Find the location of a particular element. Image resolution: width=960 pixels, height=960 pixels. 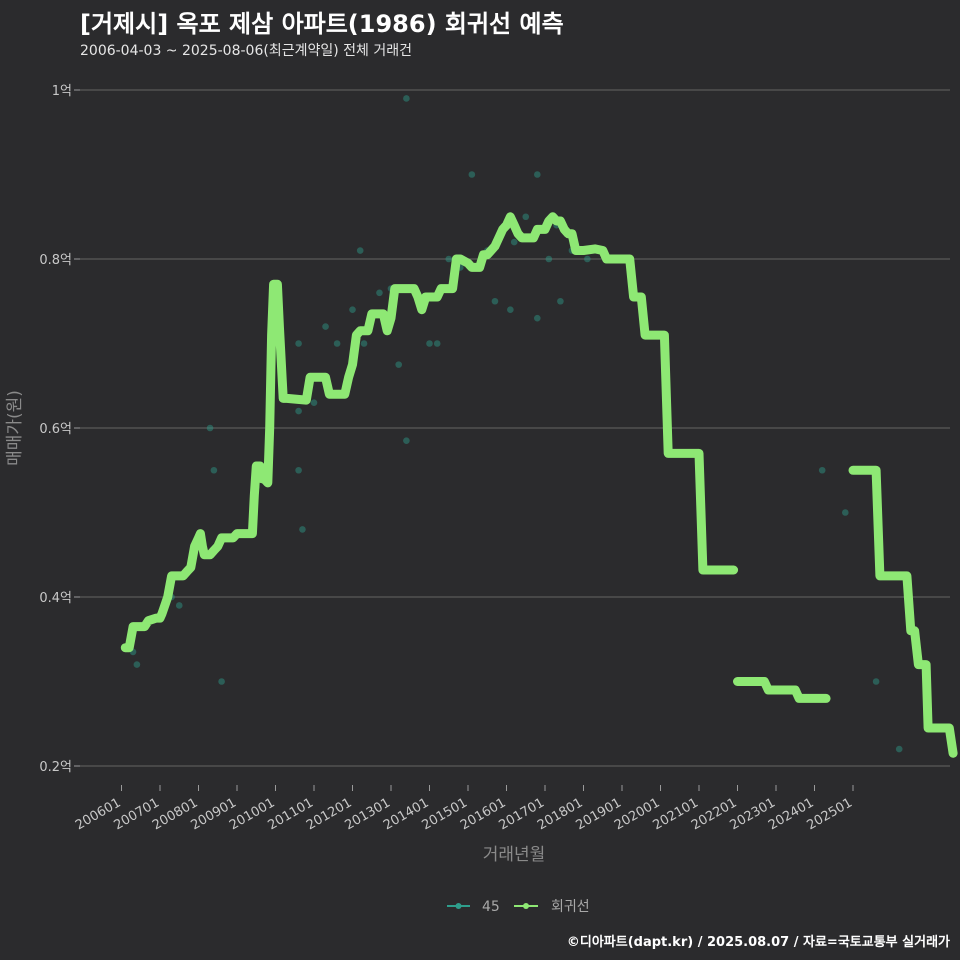

legend-item-regression: 회귀선 is located at coordinates (552, 907).